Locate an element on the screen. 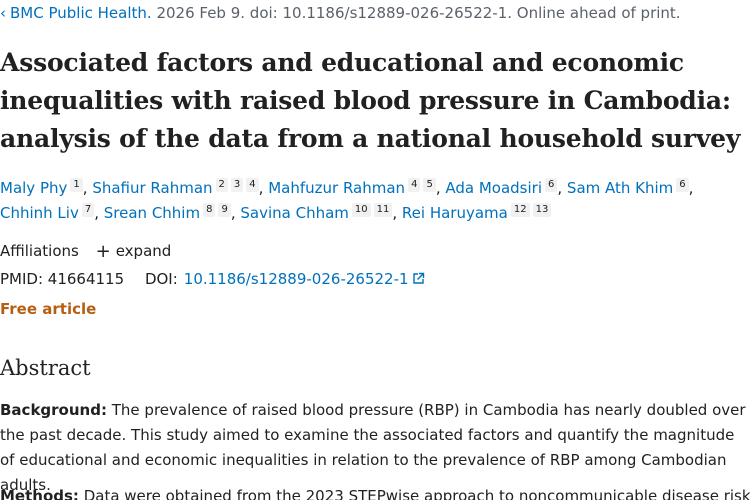 Image resolution: width=750 pixels, height=500 pixels. author-item: Rei Haruyama 12 13 is located at coordinates (476, 212).